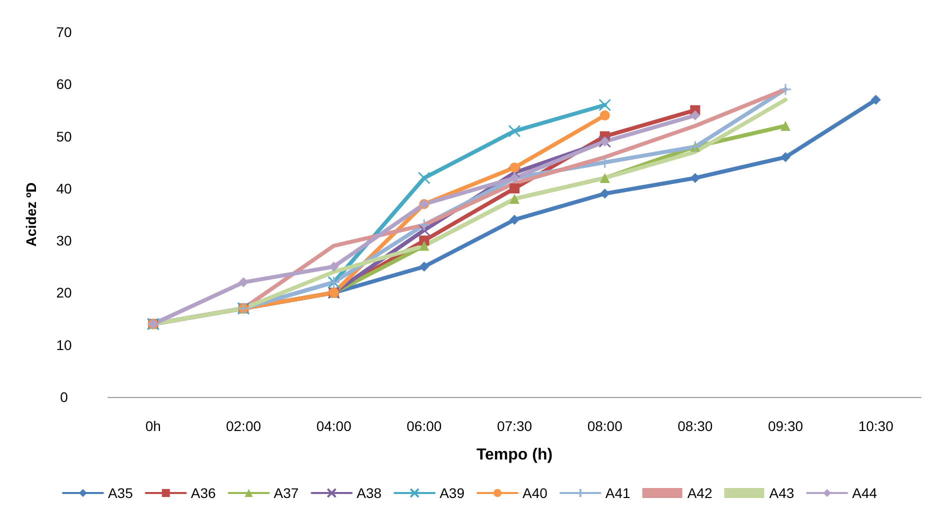 The height and width of the screenshot is (513, 939). Describe the element at coordinates (695, 426) in the screenshot. I see `x-tick-label: 08:30` at that location.